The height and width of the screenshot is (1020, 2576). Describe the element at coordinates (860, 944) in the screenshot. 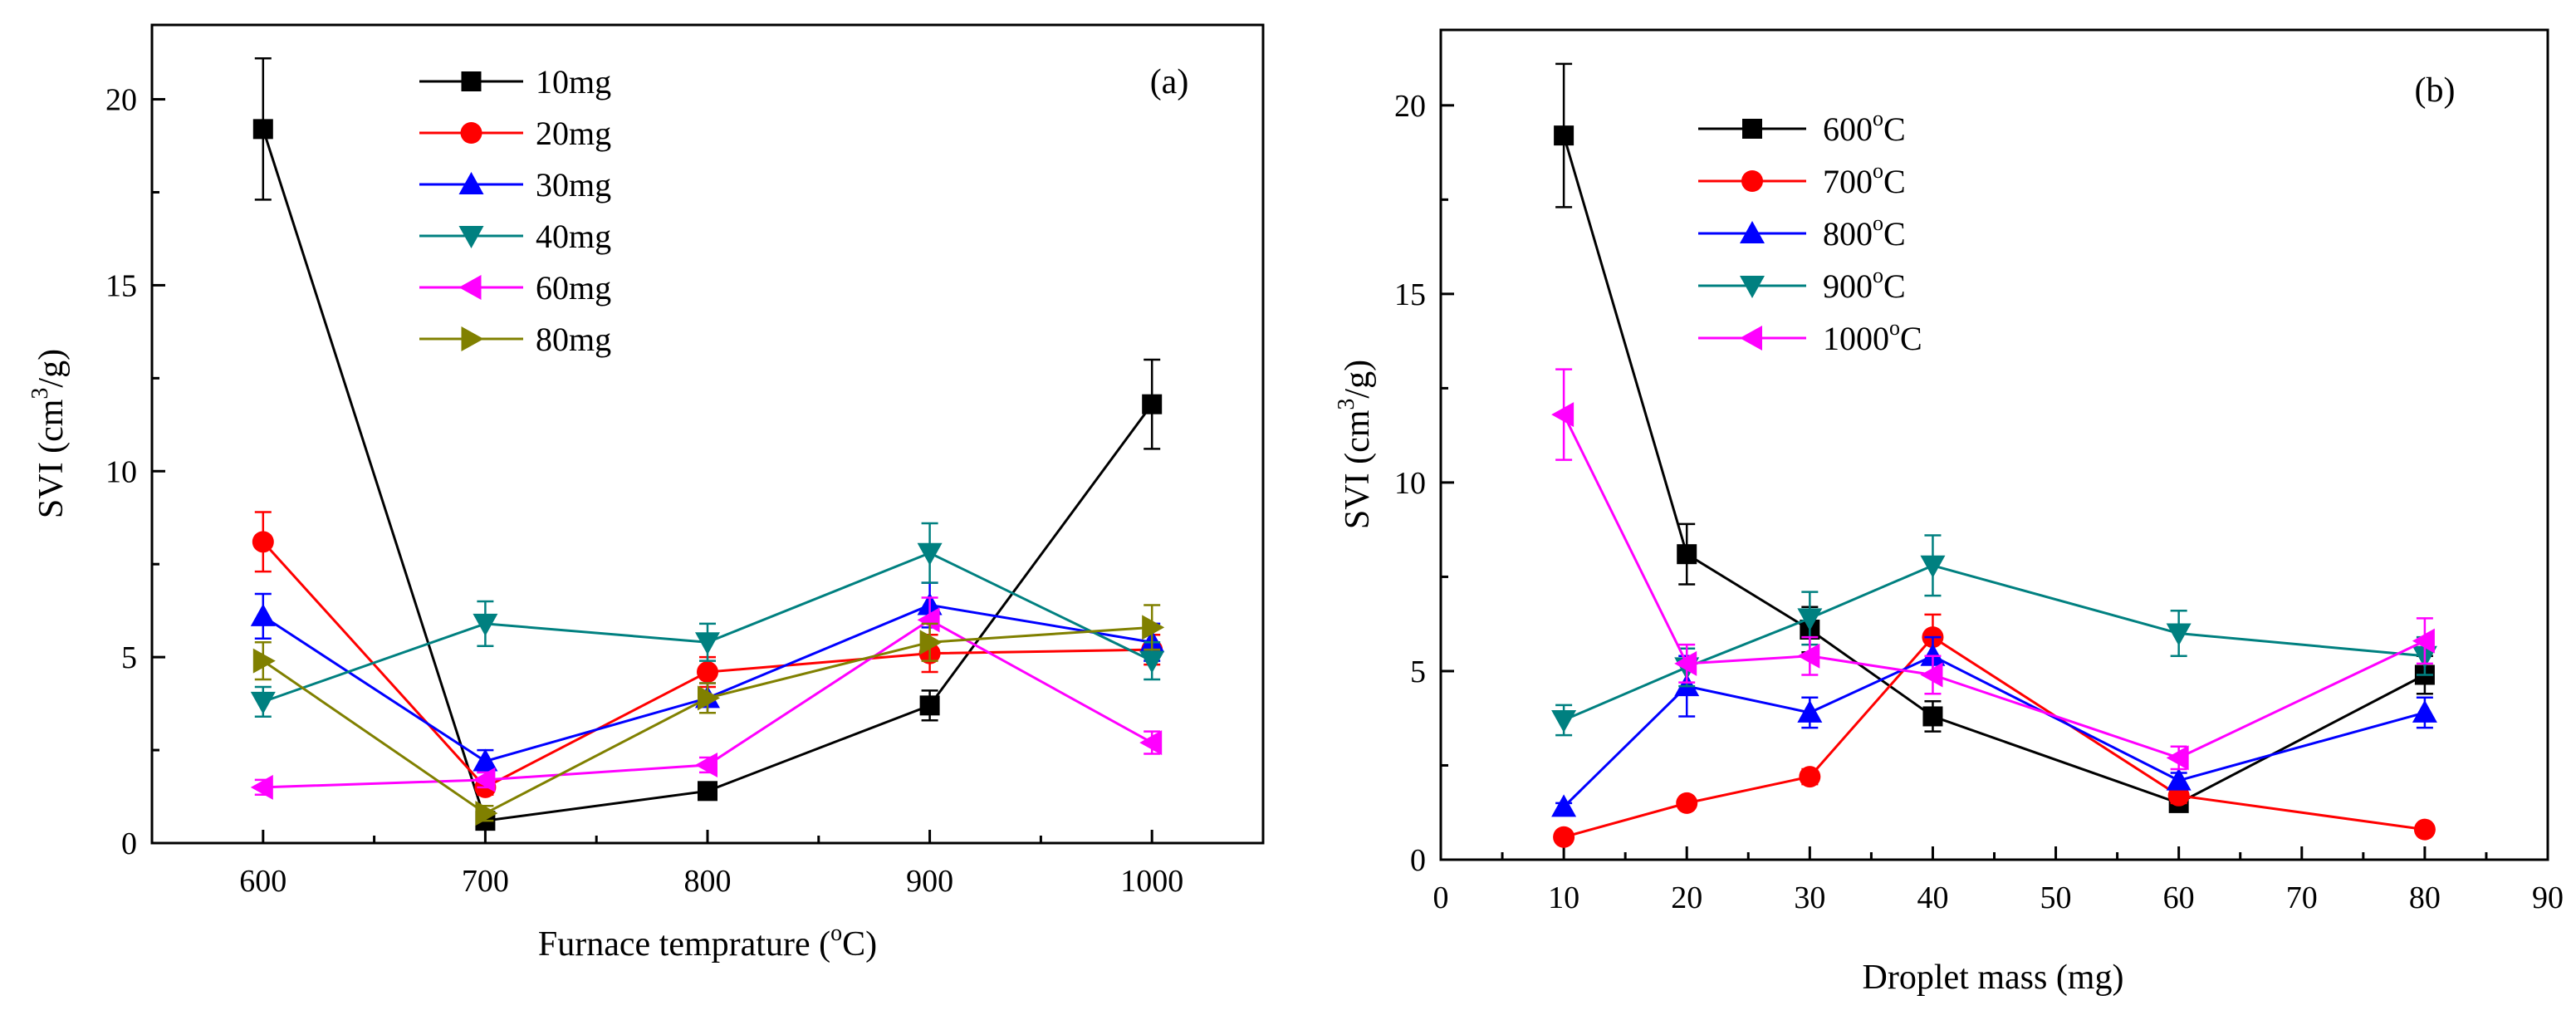

I see `panel-a-xlabel-unit: C)` at that location.